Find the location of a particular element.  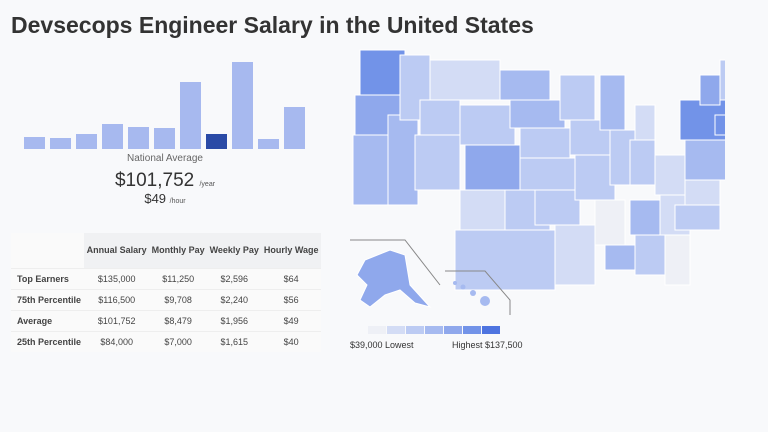

national-average-label: National Average is located at coordinates (165, 158).